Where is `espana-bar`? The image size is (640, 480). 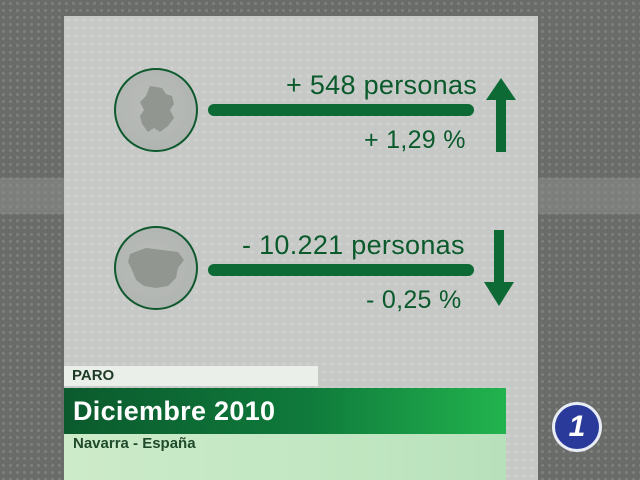 espana-bar is located at coordinates (341, 270).